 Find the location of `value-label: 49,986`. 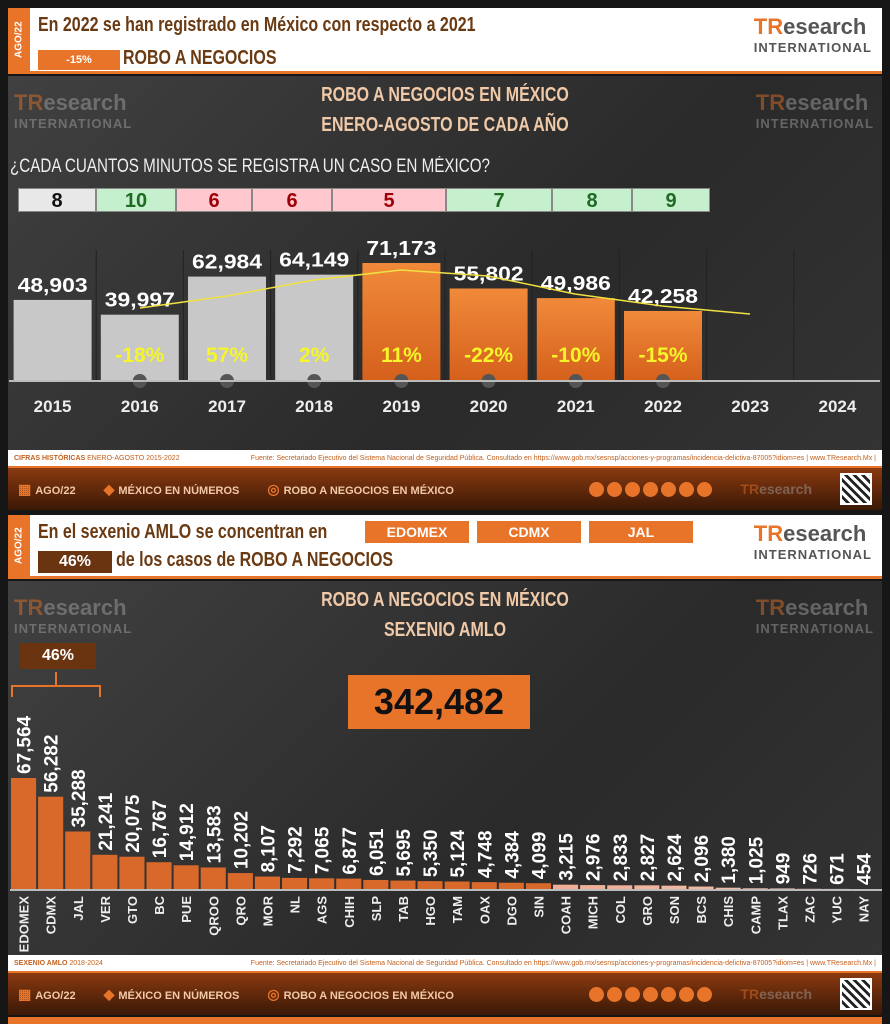

value-label: 49,986 is located at coordinates (576, 284).